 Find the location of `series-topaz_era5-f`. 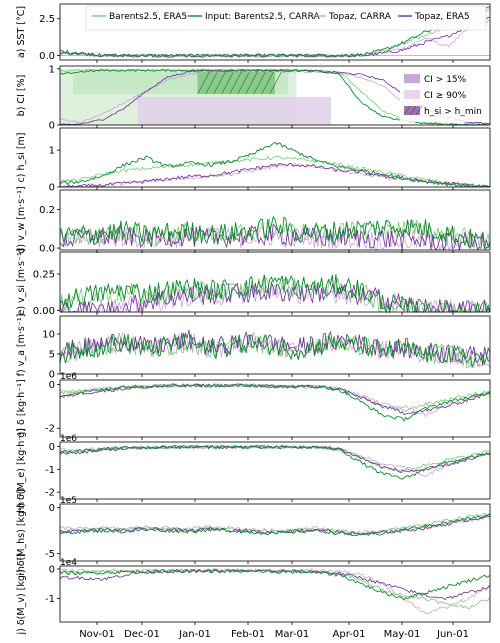

series-topaz_era5-f is located at coordinates (275, 347).